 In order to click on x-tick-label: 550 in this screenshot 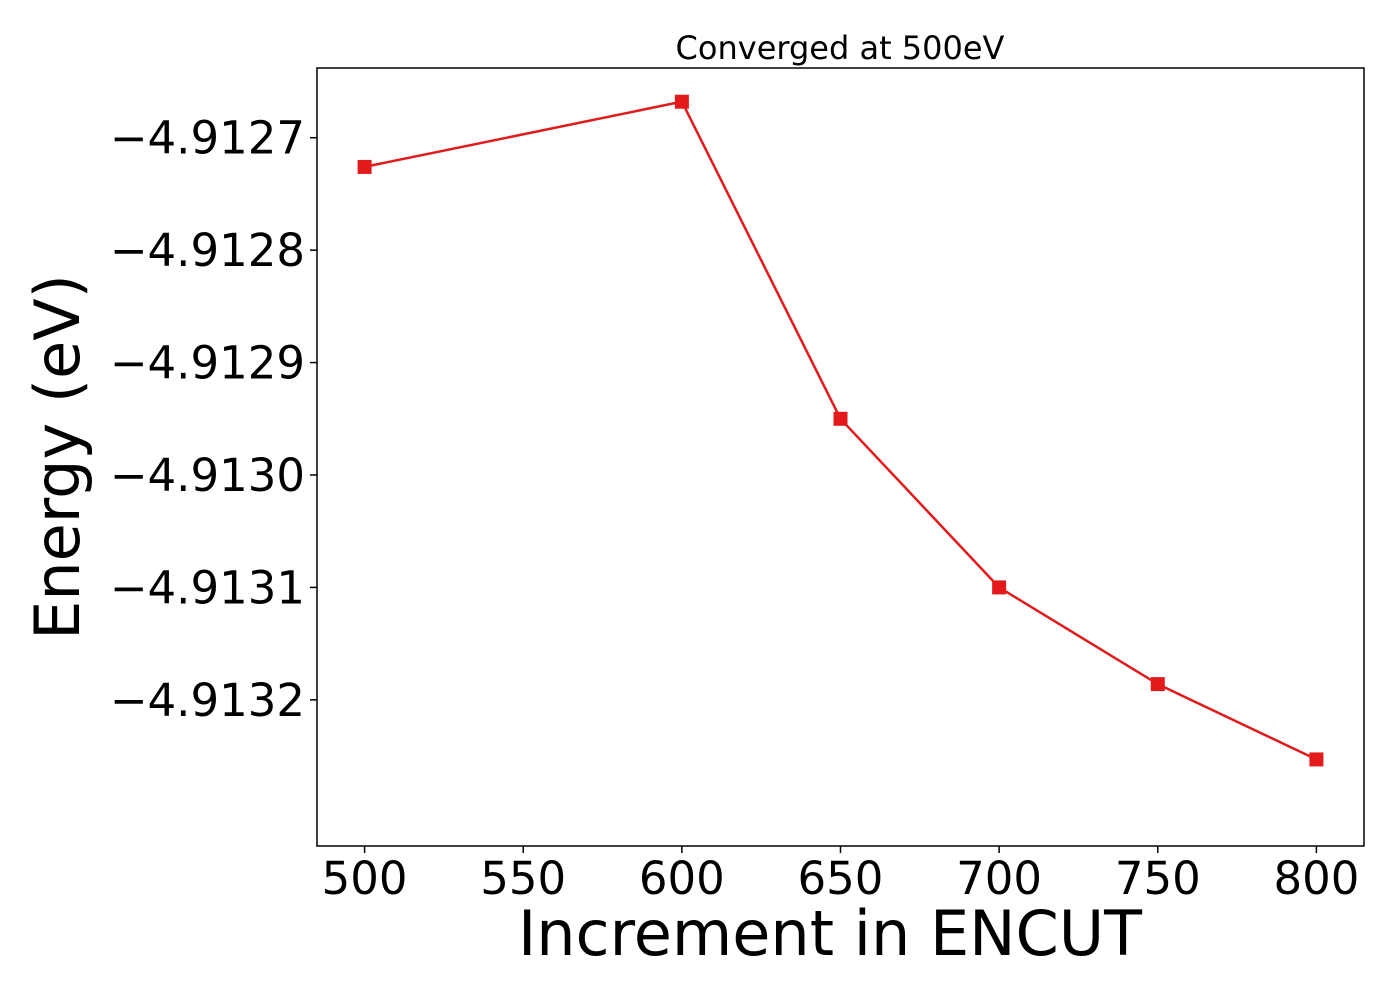, I will do `click(523, 878)`.